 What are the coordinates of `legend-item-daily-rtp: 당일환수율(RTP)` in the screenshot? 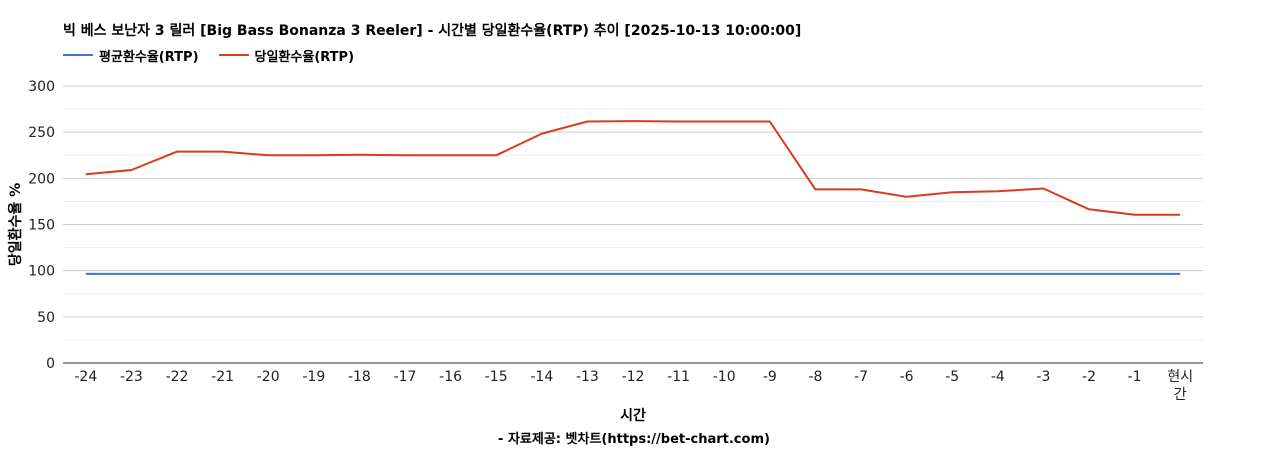 It's located at (286, 55).